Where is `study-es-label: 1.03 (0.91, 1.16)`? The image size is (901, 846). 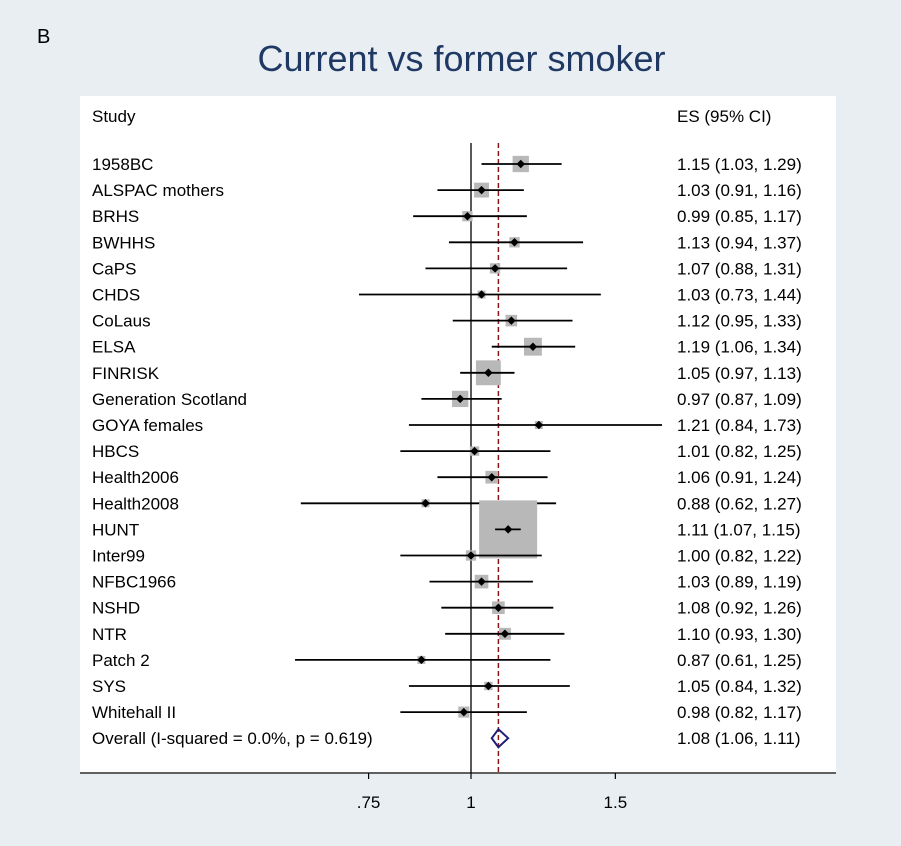
study-es-label: 1.03 (0.91, 1.16) is located at coordinates (739, 190).